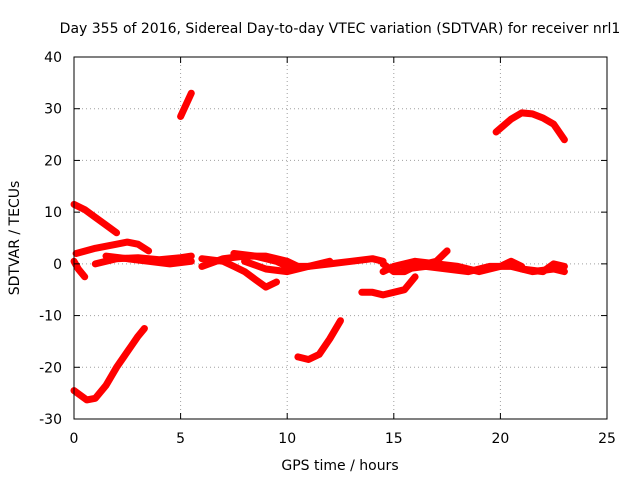 The image size is (640, 480). What do you see at coordinates (339, 466) in the screenshot?
I see `x-axis-label: GPS time / hours` at bounding box center [339, 466].